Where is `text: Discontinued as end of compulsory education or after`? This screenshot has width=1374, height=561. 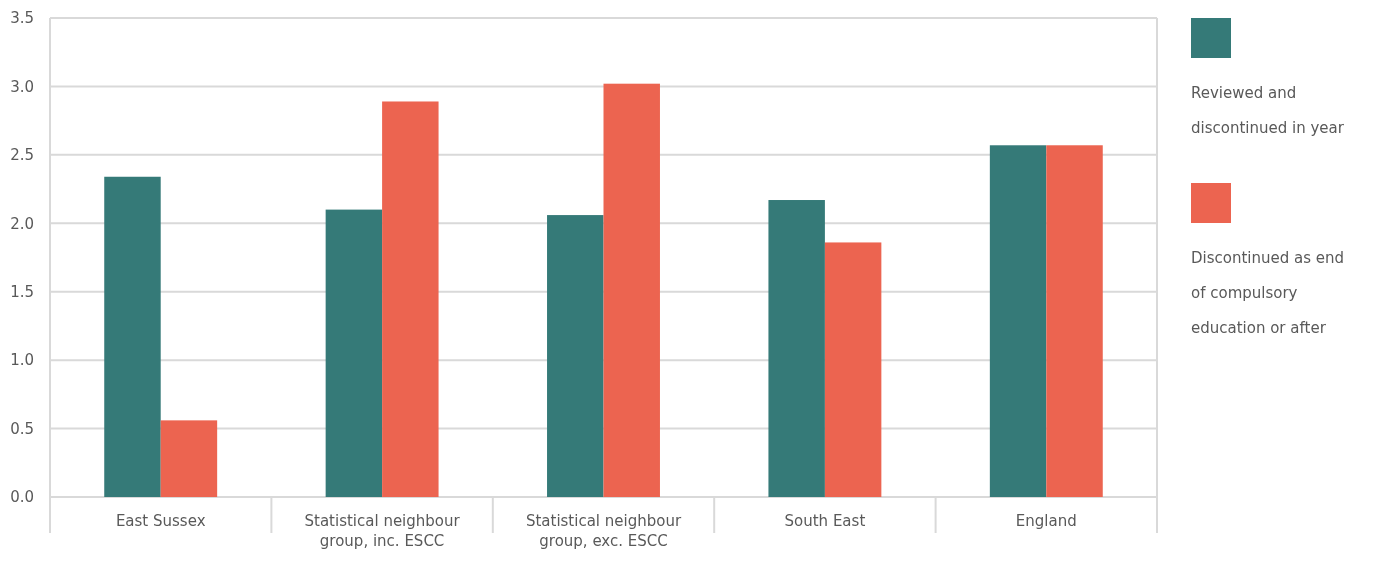 text: Discontinued as end of compulsory education or after is located at coordinates (1268, 293).